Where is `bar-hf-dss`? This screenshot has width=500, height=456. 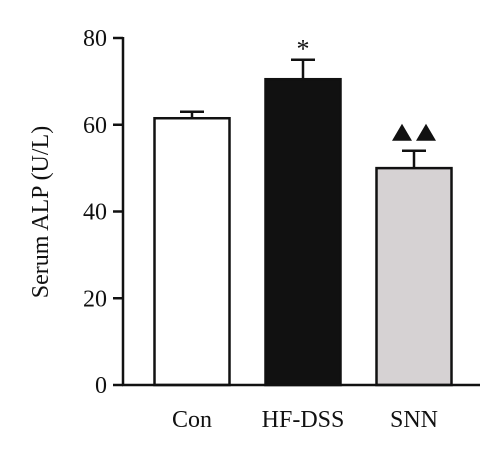
bar-hf-dss is located at coordinates (303, 232).